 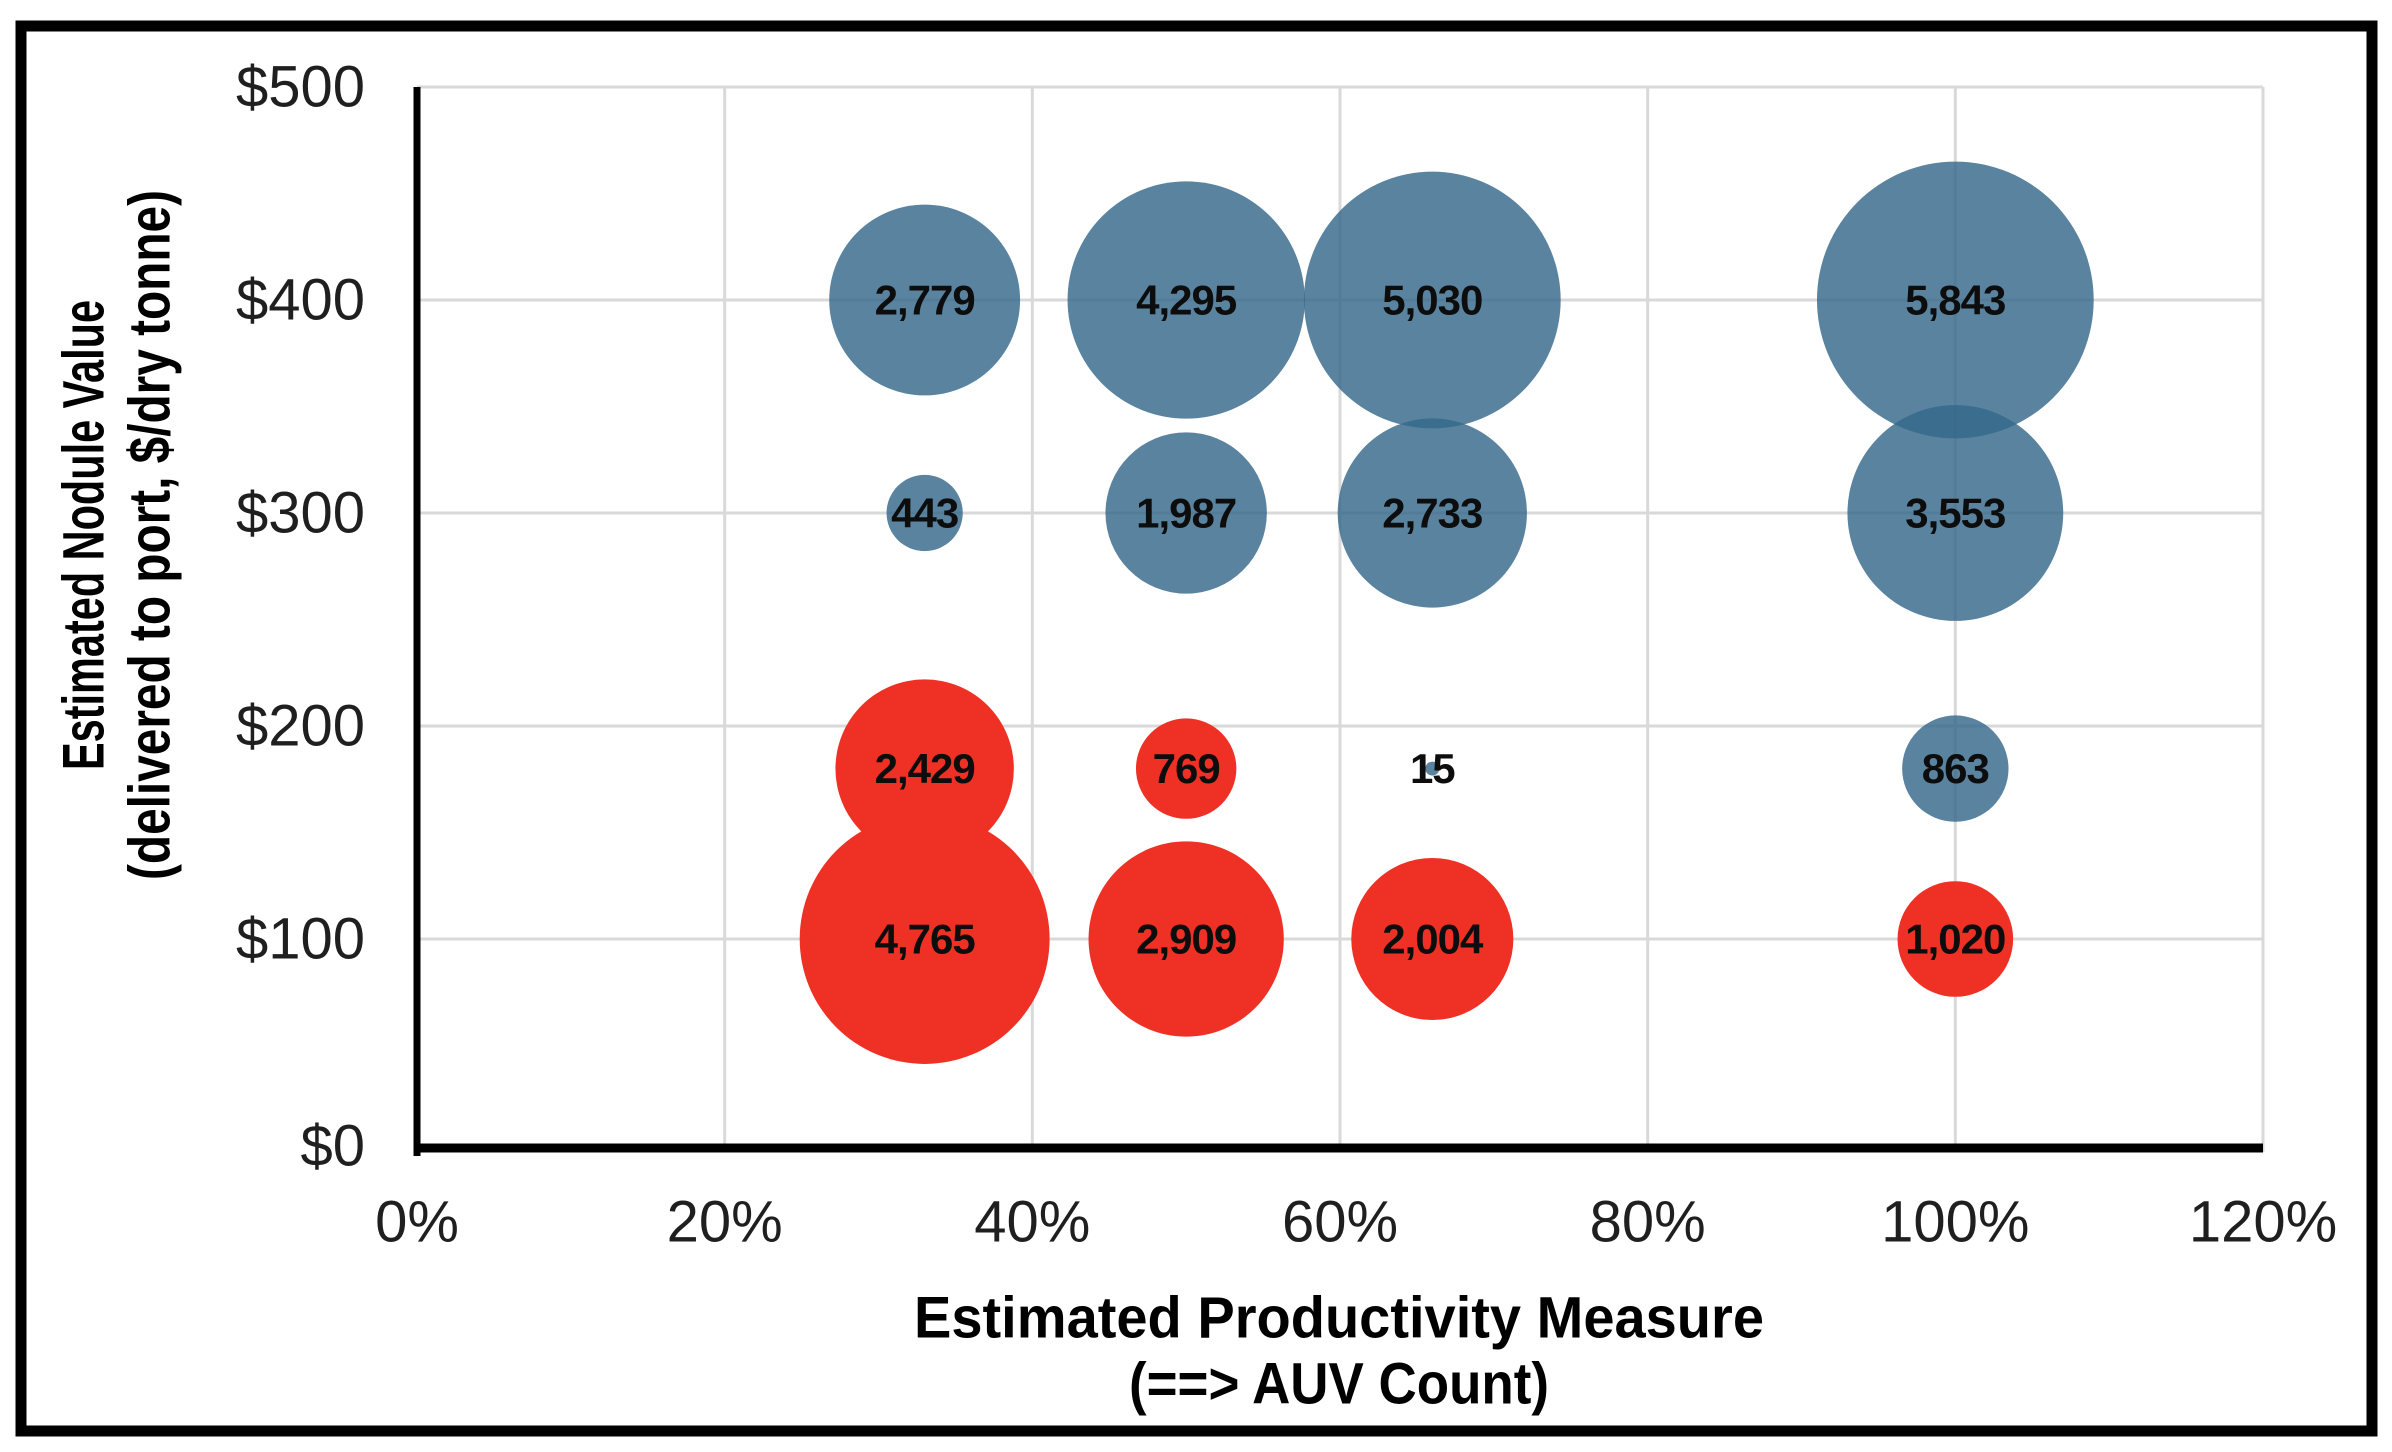 What do you see at coordinates (1339, 1318) in the screenshot?
I see `x-axis-title-line1: Estimated Productivity Measure` at bounding box center [1339, 1318].